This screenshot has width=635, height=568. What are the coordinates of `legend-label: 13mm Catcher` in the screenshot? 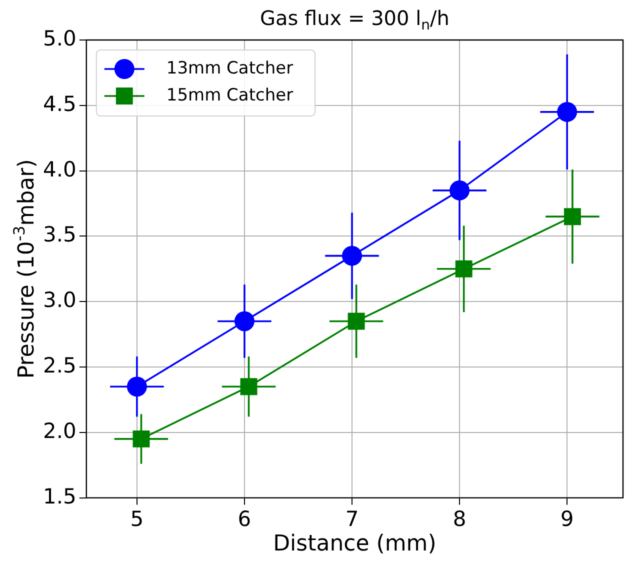 It's located at (230, 68).